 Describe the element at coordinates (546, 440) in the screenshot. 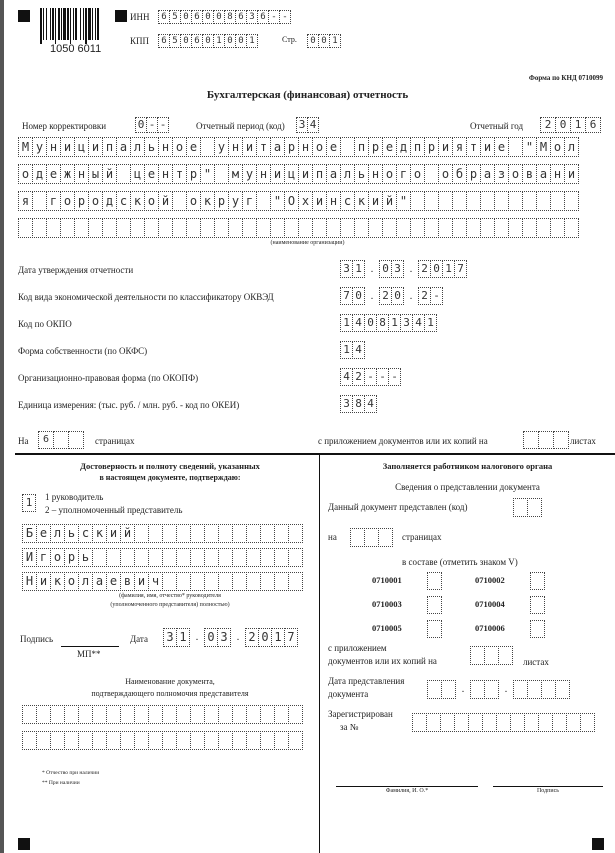

I see `attach-count-field` at that location.